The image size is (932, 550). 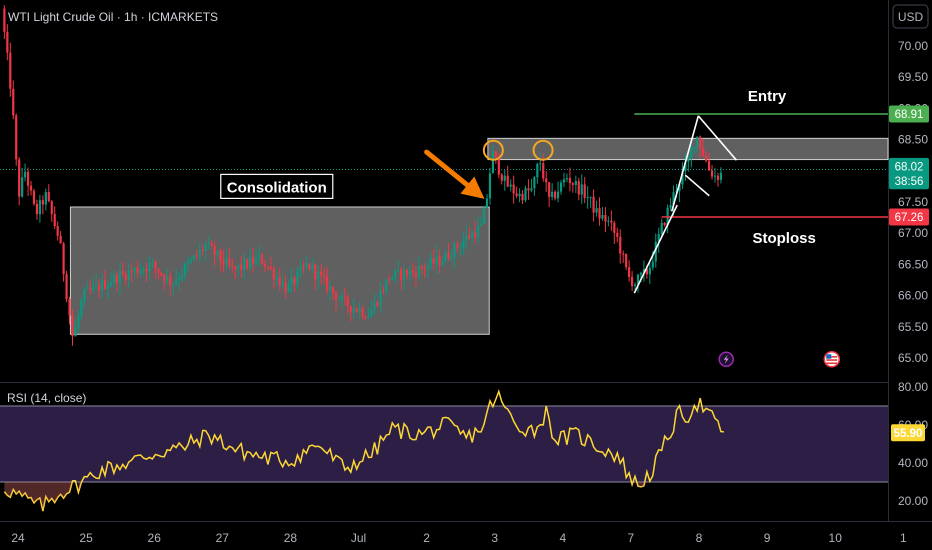 What do you see at coordinates (913, 264) in the screenshot?
I see `price-tick-label: 66.50` at bounding box center [913, 264].